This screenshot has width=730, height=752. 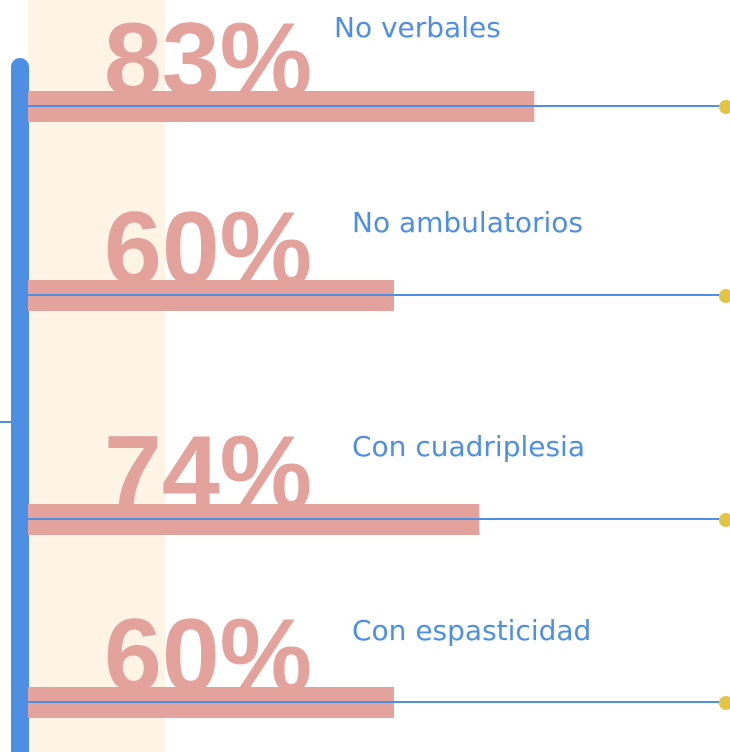 What do you see at coordinates (20, 405) in the screenshot?
I see `timeline-bar` at bounding box center [20, 405].